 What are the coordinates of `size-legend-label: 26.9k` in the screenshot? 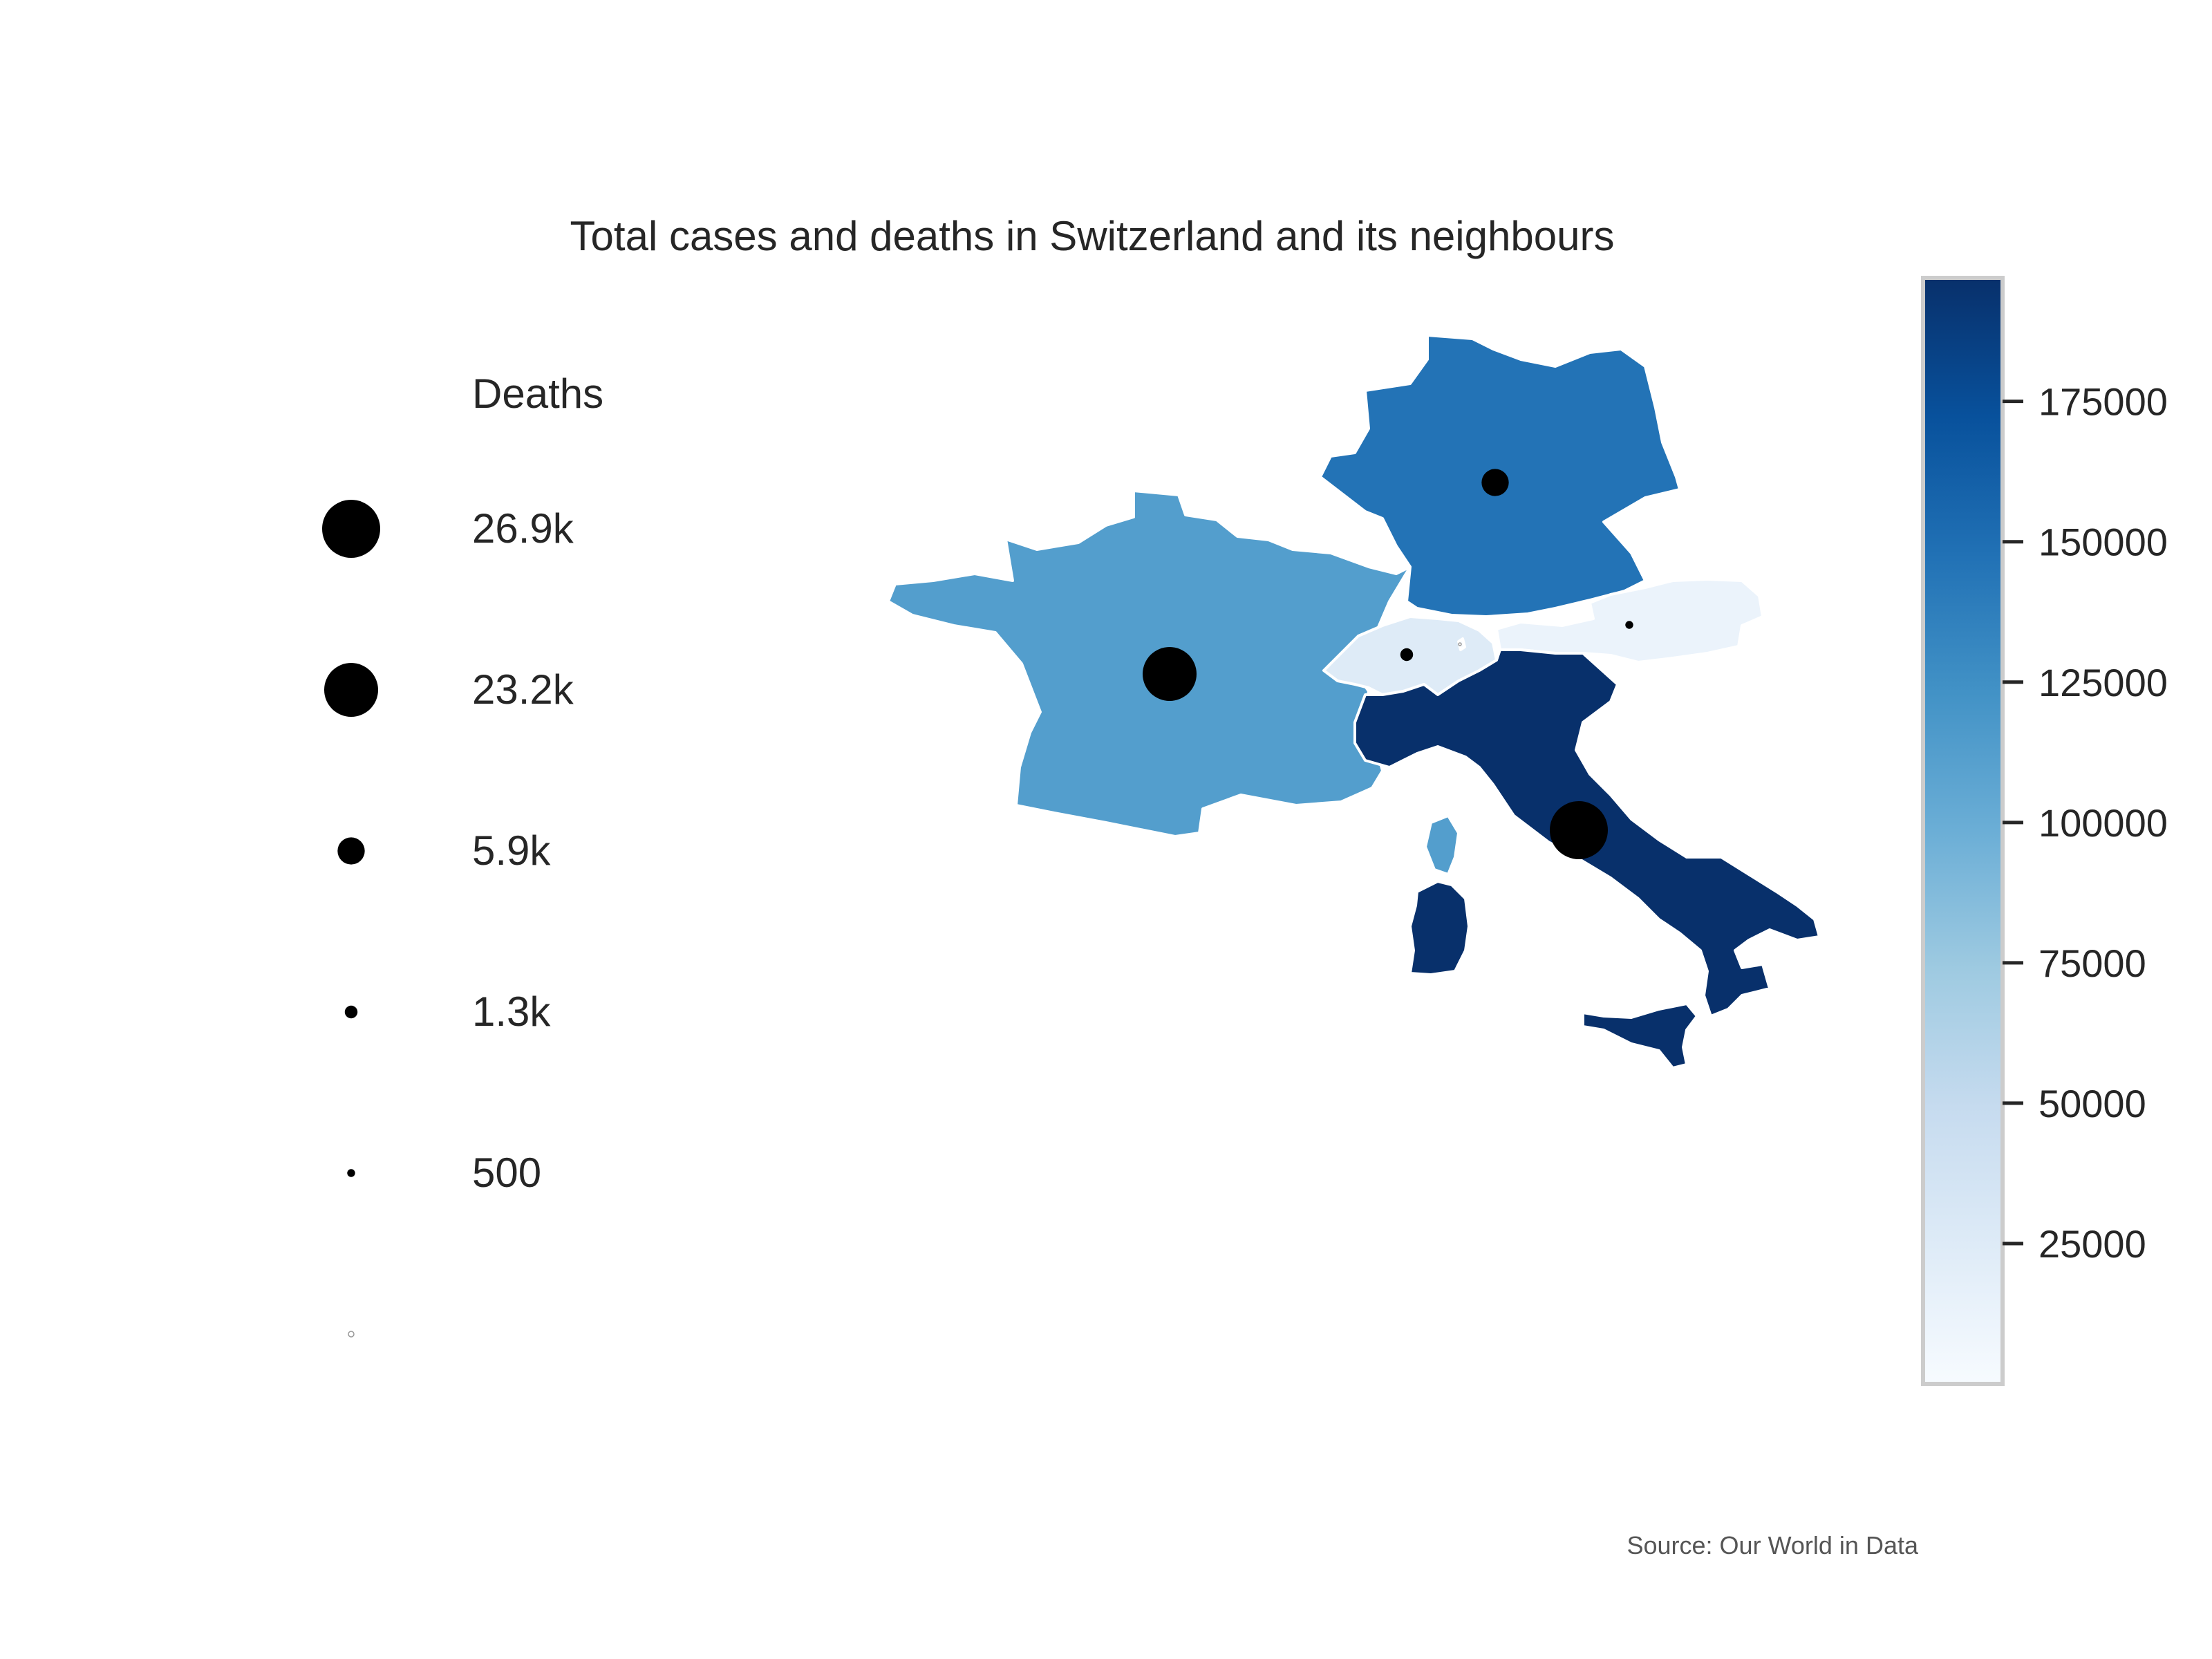 It's located at (523, 528).